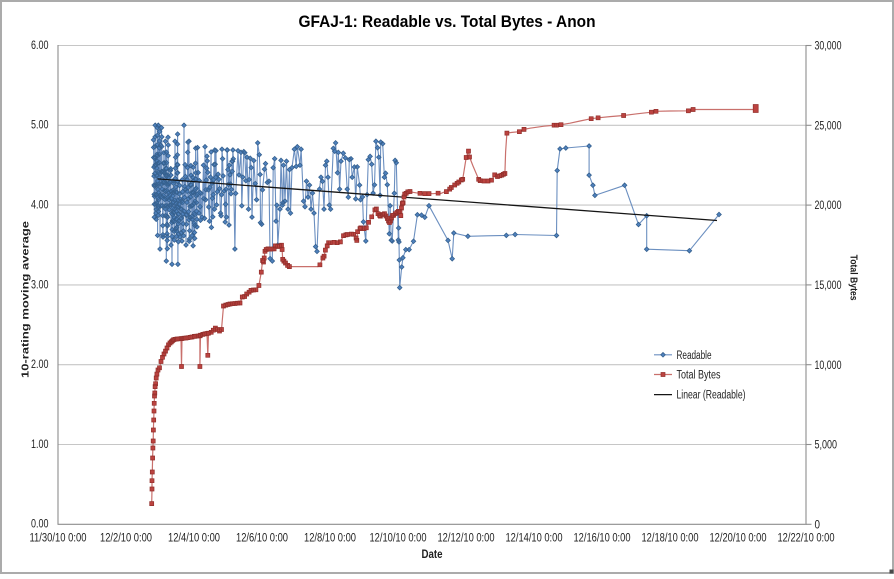  I want to click on svg-text: 0.00, so click(40, 525).